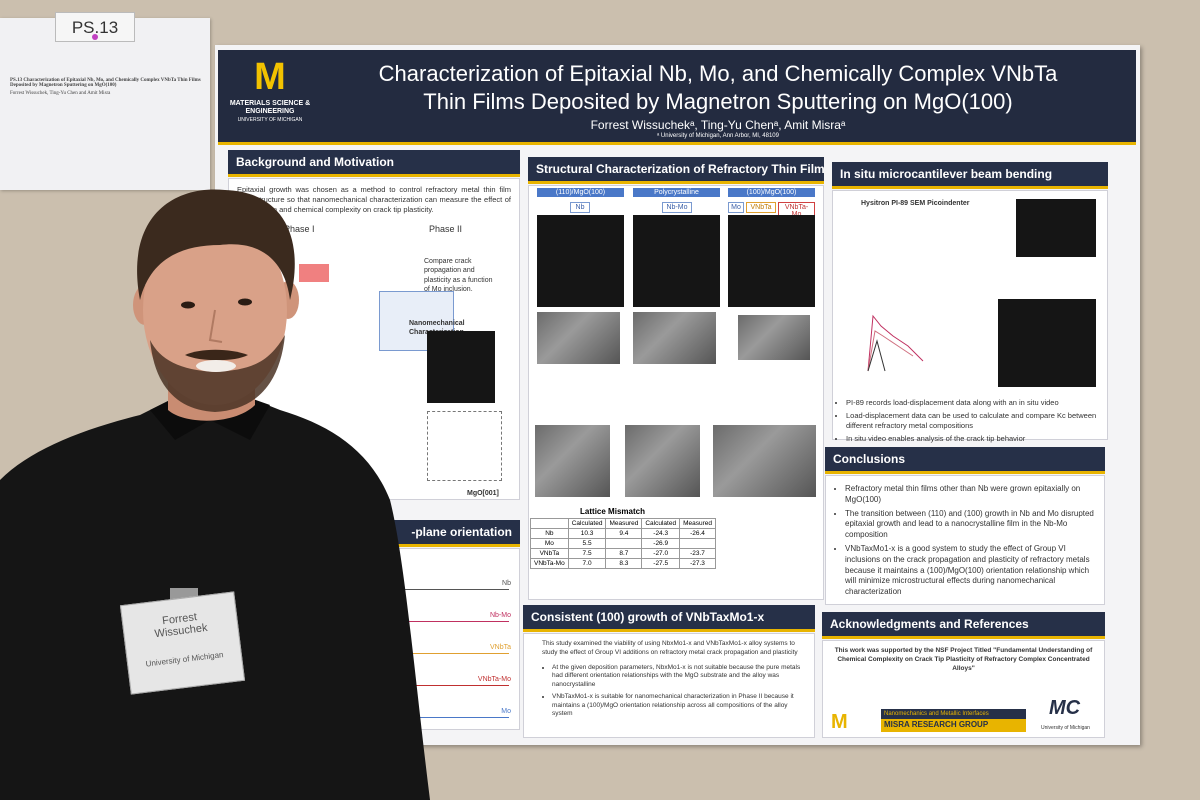  Describe the element at coordinates (580, 207) in the screenshot. I see `material-label: Nb` at that location.